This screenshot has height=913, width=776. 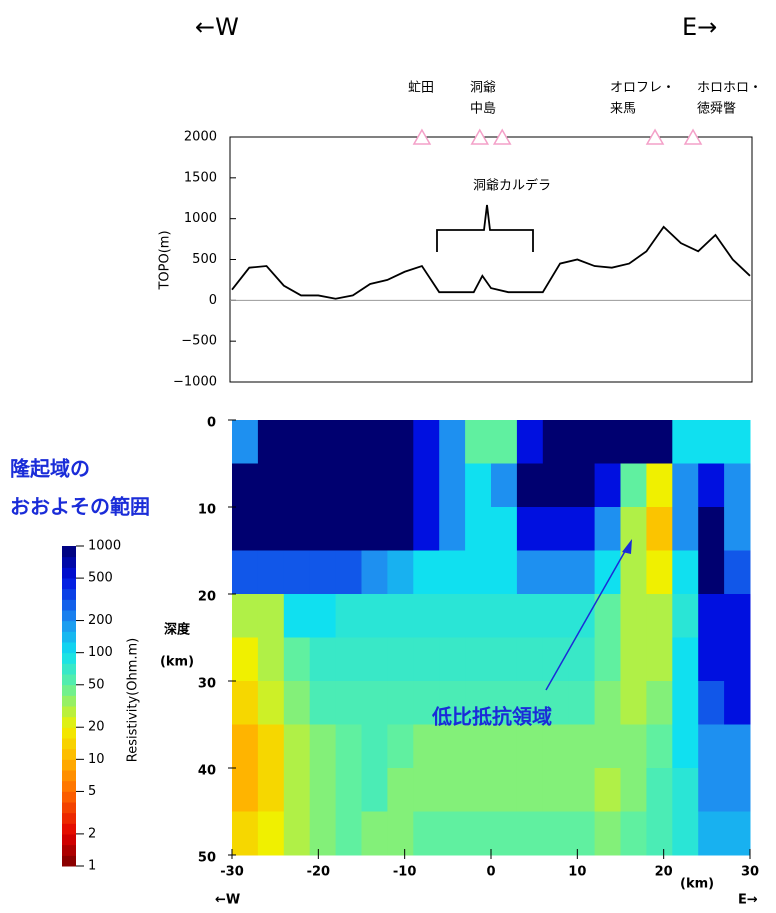 I want to click on volcano-label: 徳舜瞥, so click(x=716, y=109).